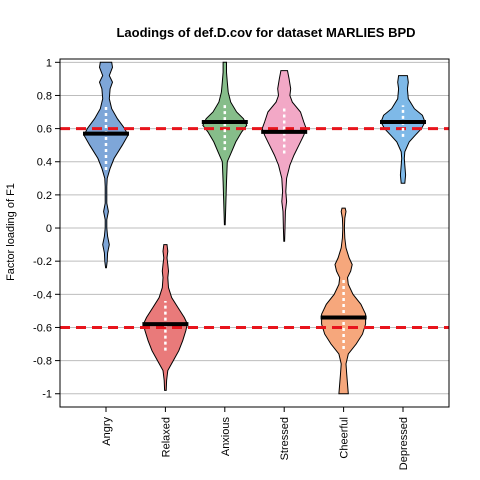 This screenshot has height=480, width=480. Describe the element at coordinates (42, 328) in the screenshot. I see `y-tick-label: -0.6` at that location.